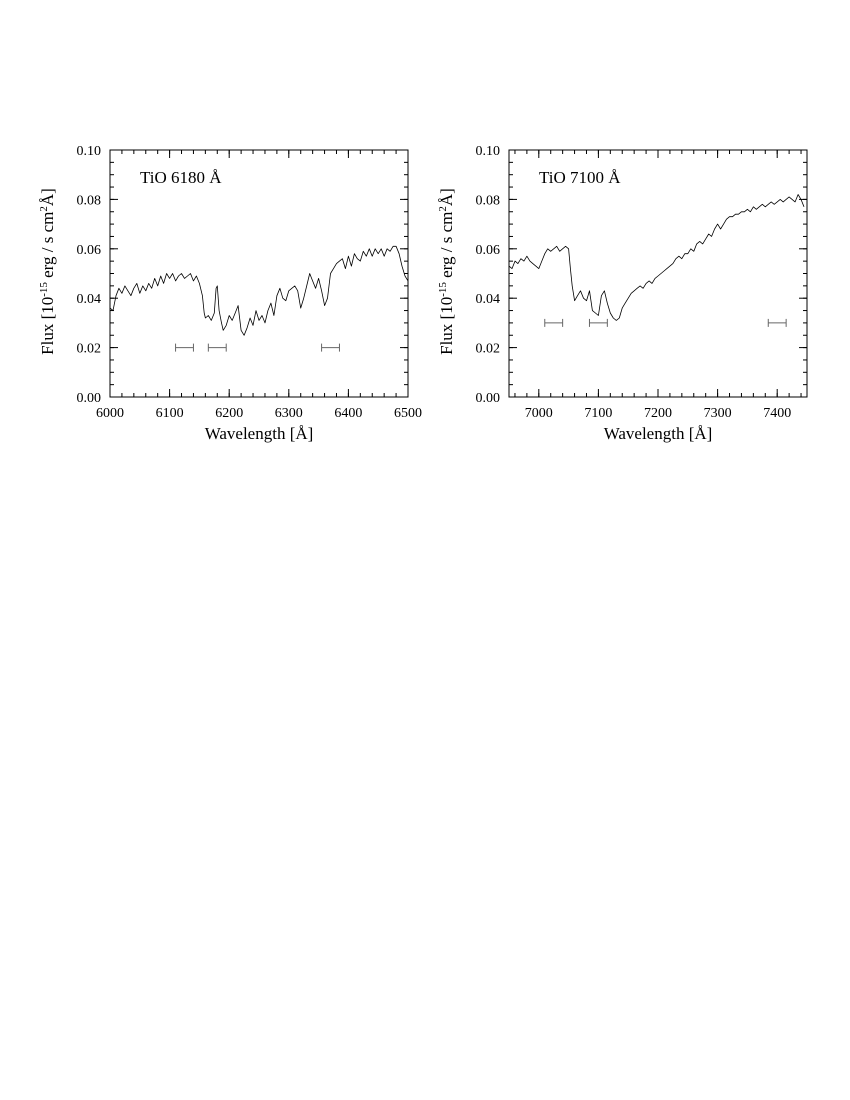  Describe the element at coordinates (777, 413) in the screenshot. I see `x-tick-label: 7400` at that location.